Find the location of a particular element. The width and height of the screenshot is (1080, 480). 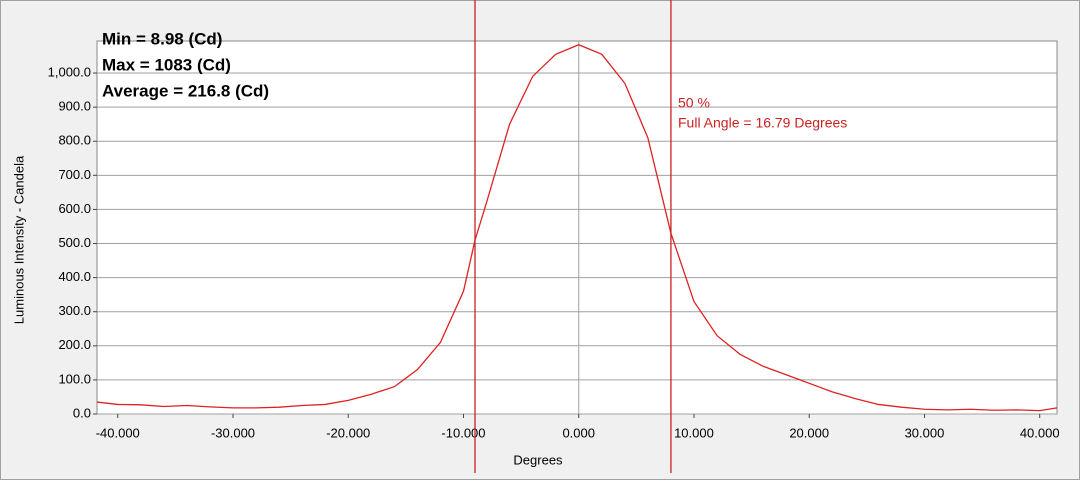

y-tick-label: 100.0 is located at coordinates (74, 378).